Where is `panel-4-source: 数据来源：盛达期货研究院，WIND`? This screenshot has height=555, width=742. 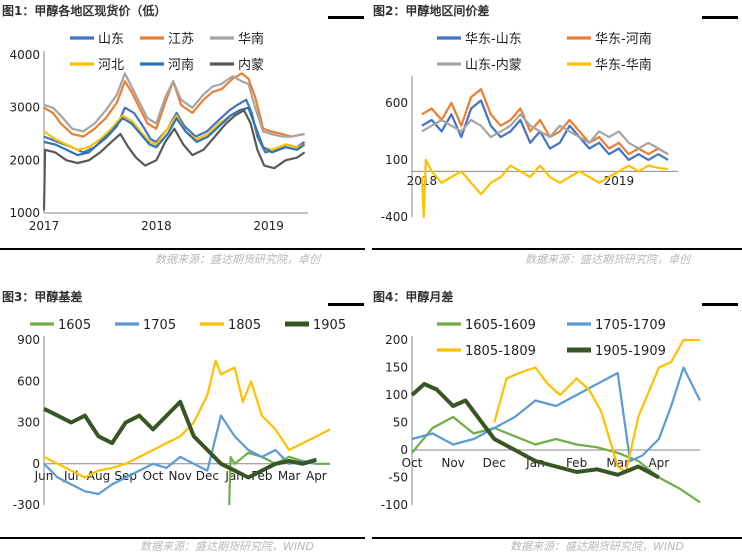 panel-4-source: 数据来源：盛达期货研究院，WIND is located at coordinates (597, 546).